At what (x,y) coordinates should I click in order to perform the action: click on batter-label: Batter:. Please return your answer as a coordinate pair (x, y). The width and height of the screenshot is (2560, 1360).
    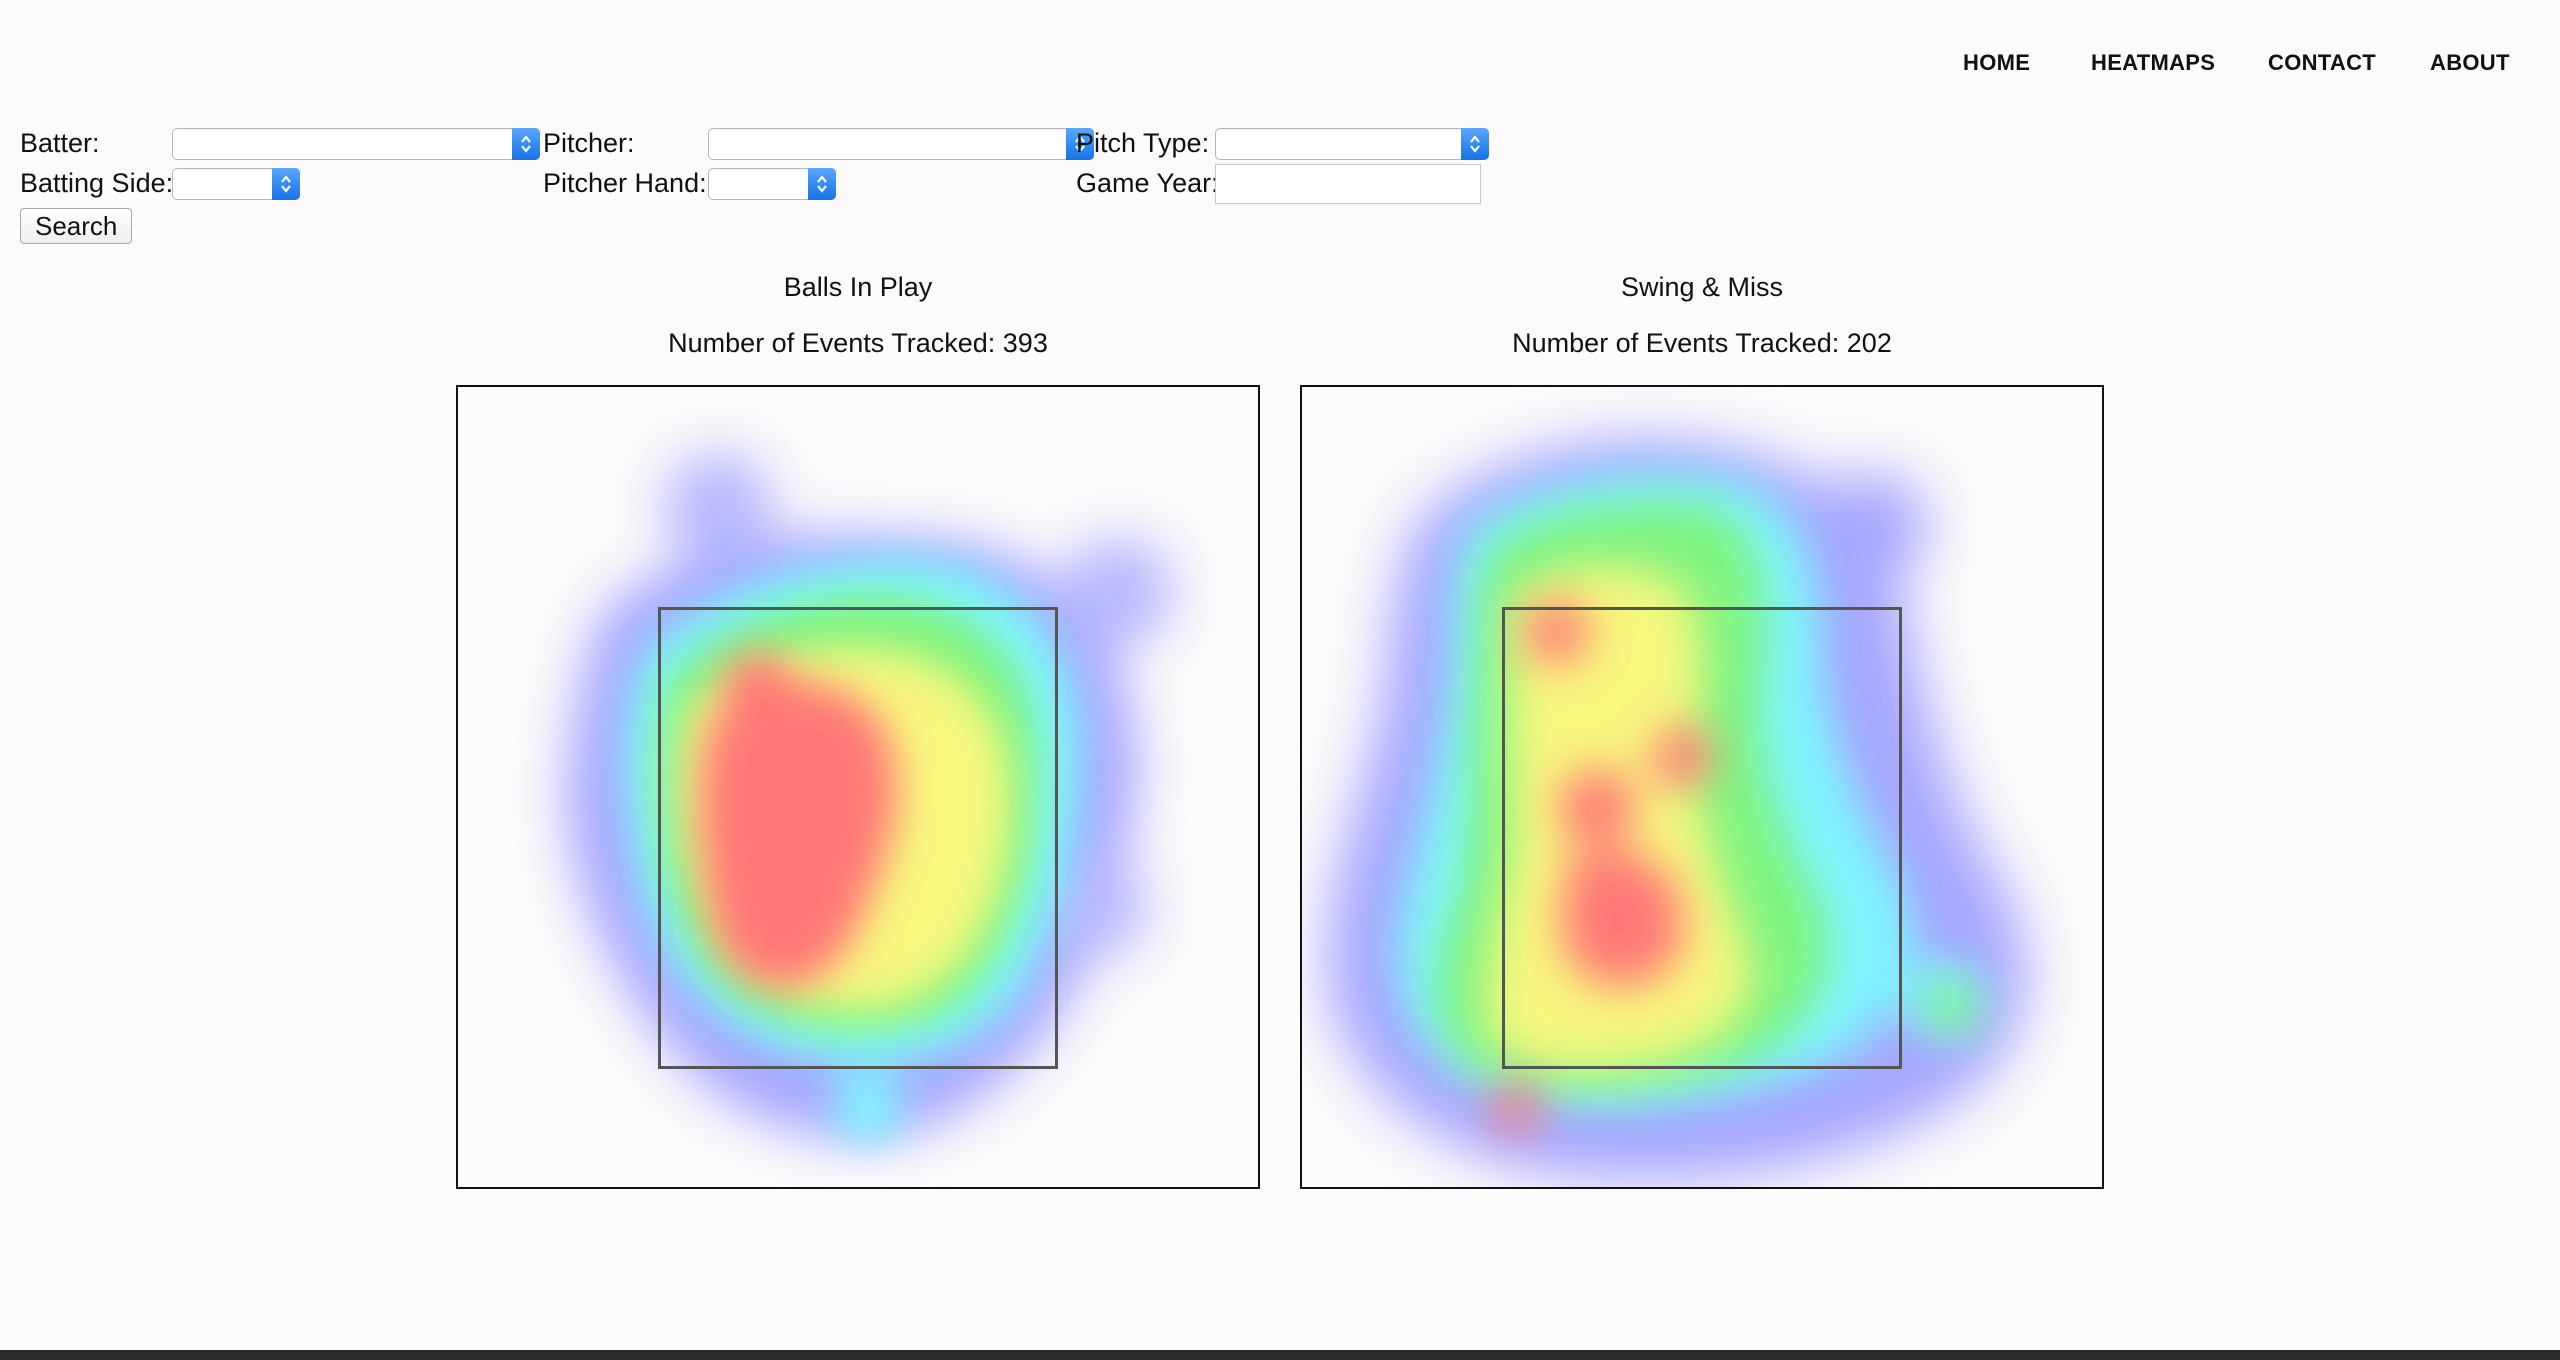
    Looking at the image, I should click on (60, 143).